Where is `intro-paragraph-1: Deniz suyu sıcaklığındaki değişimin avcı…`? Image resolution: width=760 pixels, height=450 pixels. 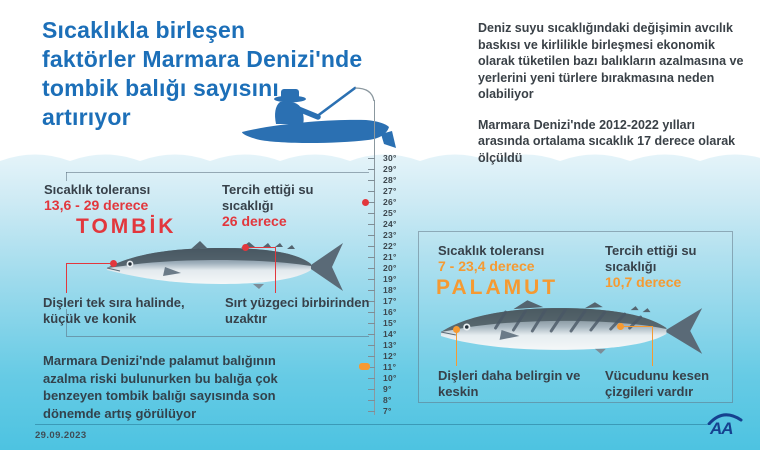 intro-paragraph-1: Deniz suyu sıcaklığındaki değişimin avcı… is located at coordinates (611, 61).